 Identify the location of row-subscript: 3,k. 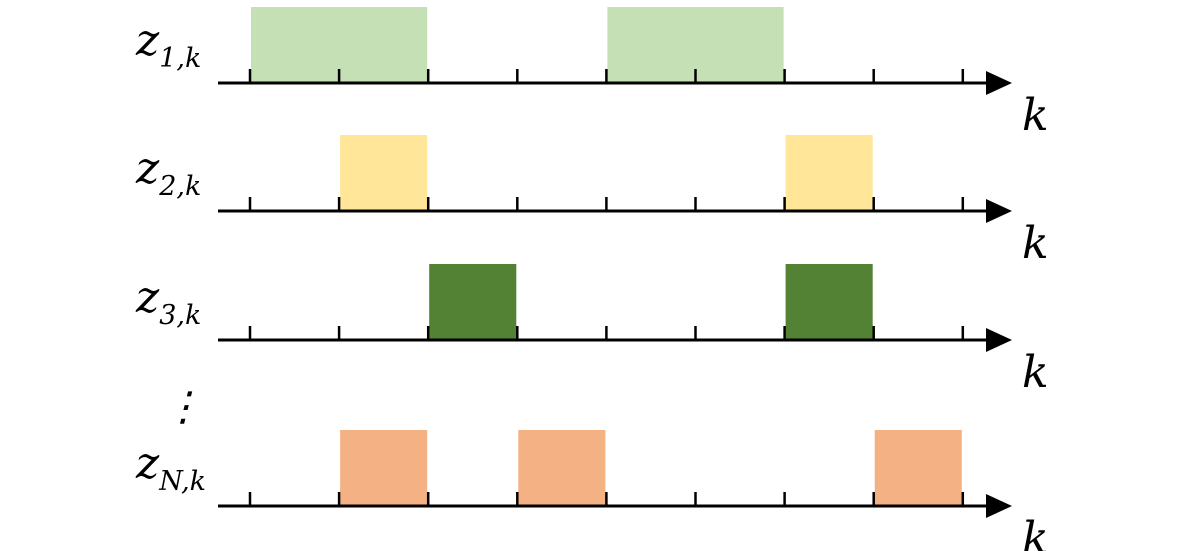
(180, 315).